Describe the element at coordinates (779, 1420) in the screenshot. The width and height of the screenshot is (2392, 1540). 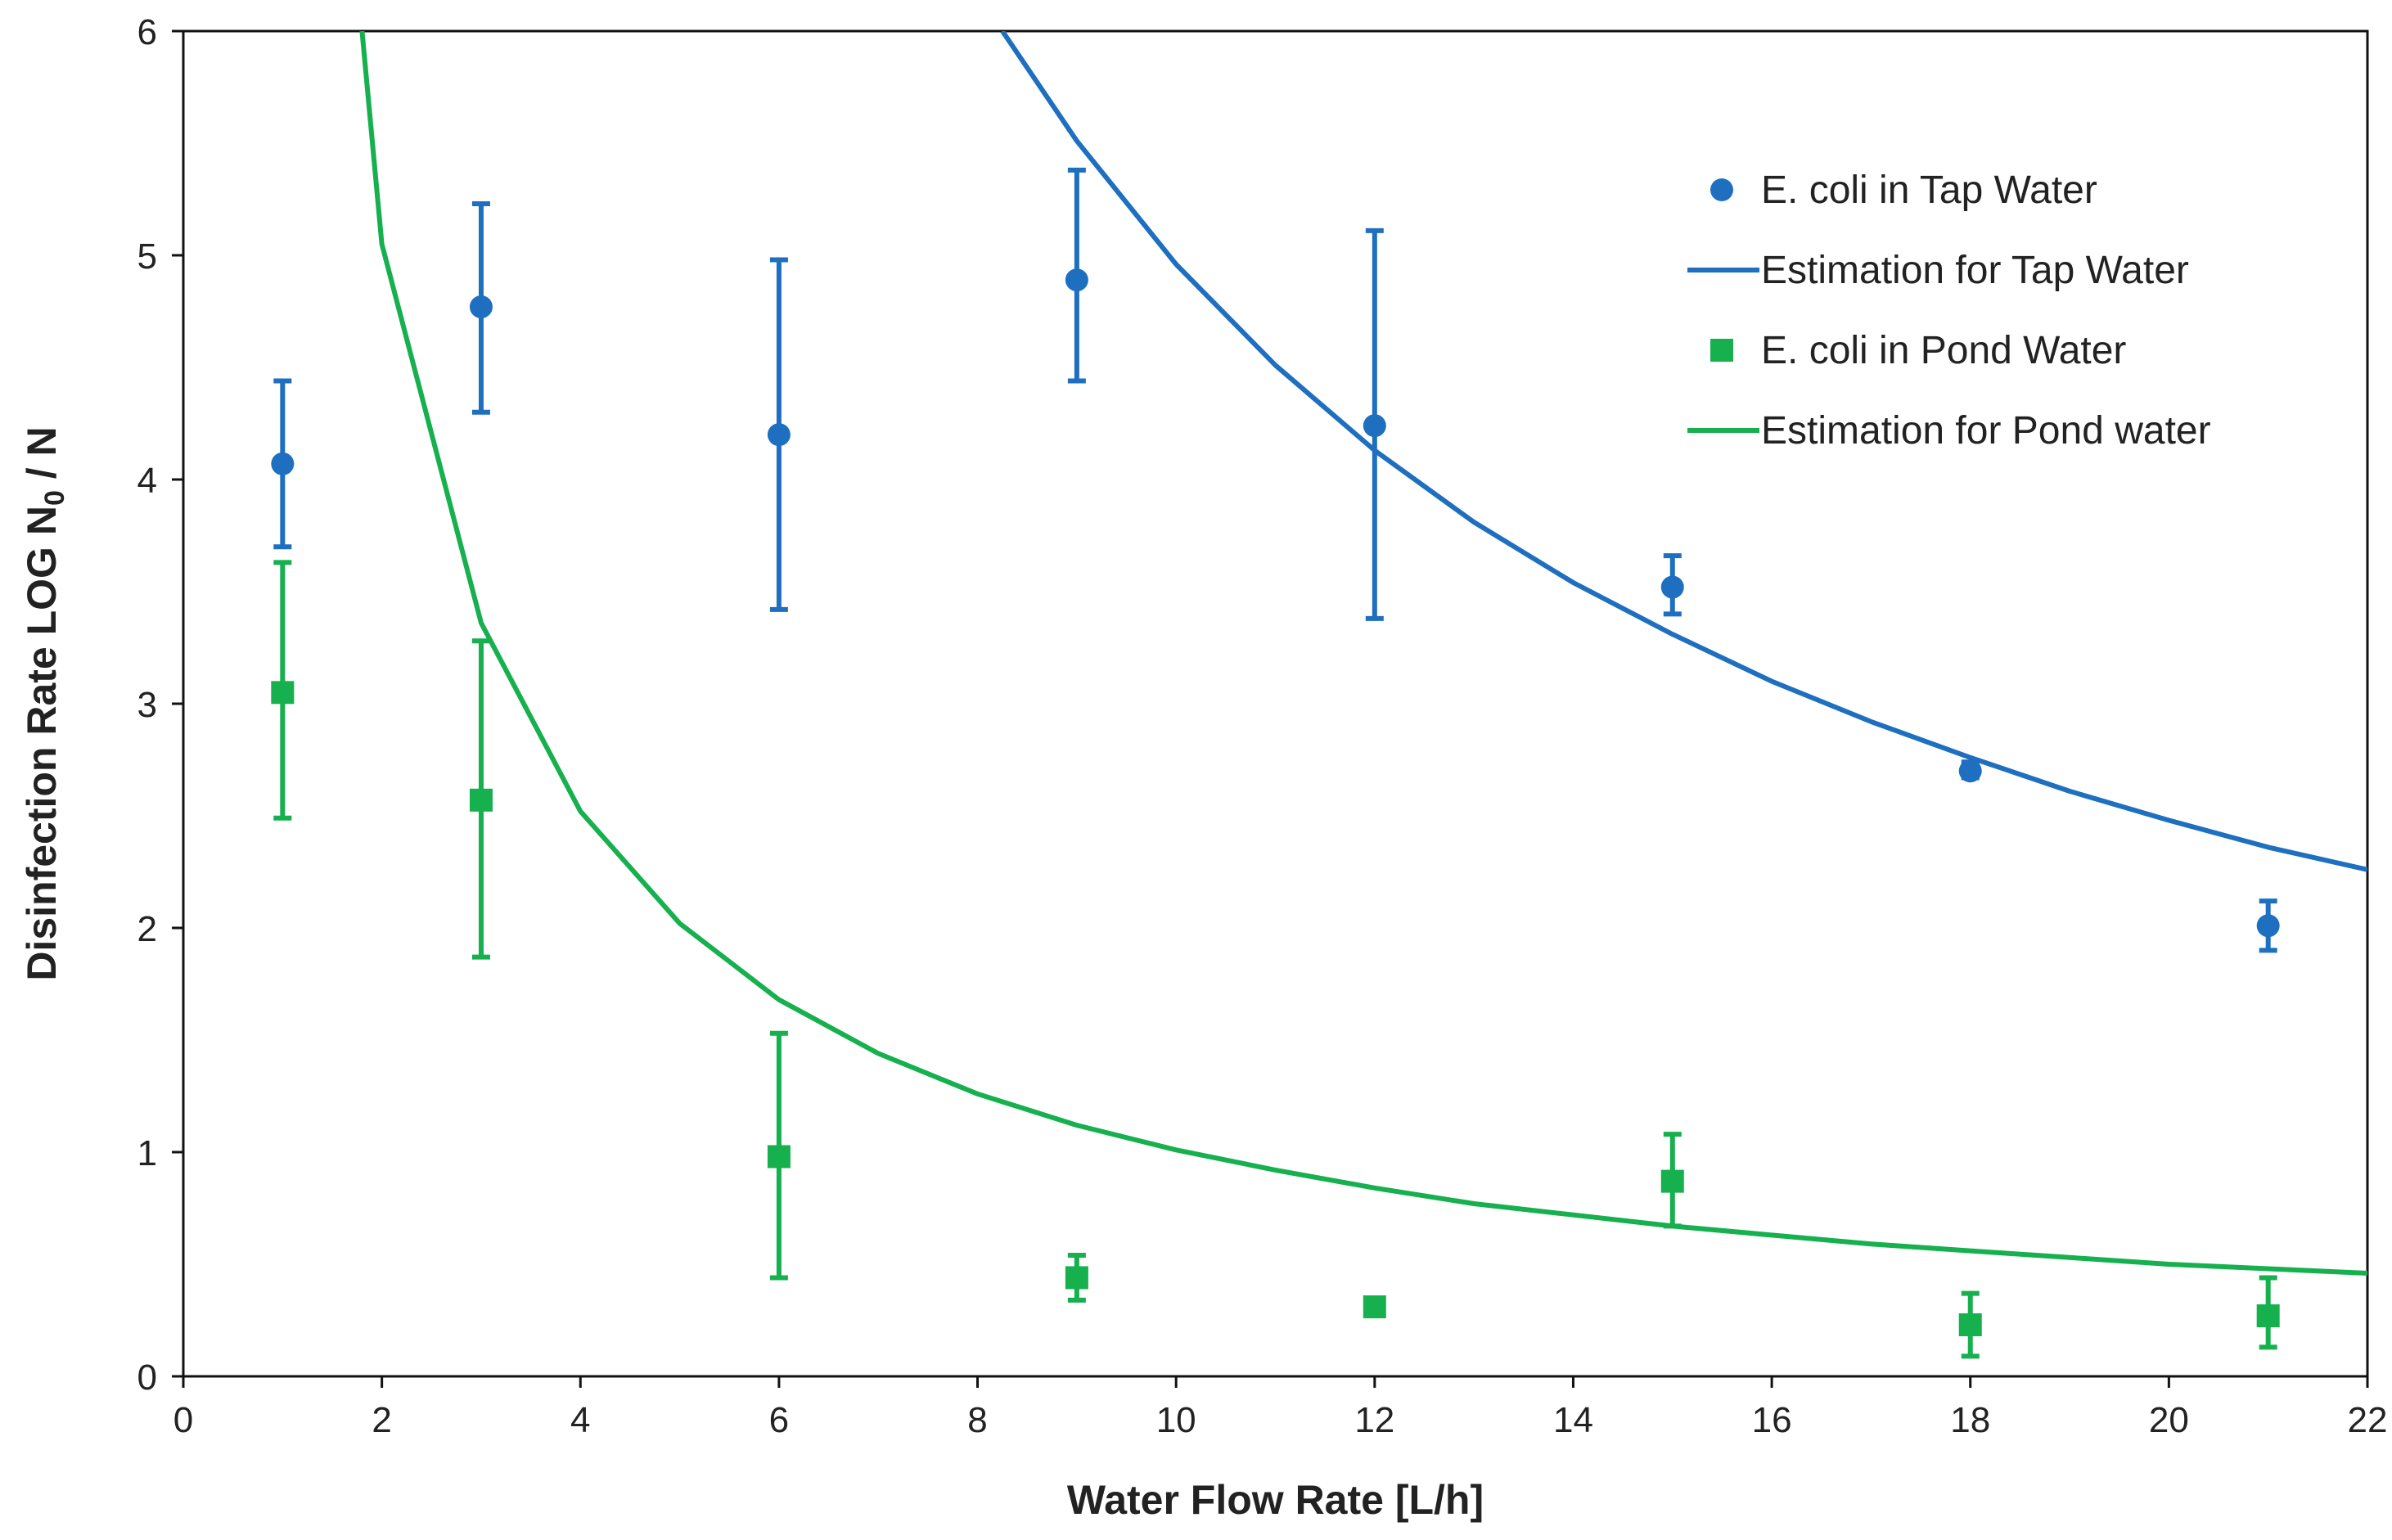
I see `x-tick-label: 6` at that location.